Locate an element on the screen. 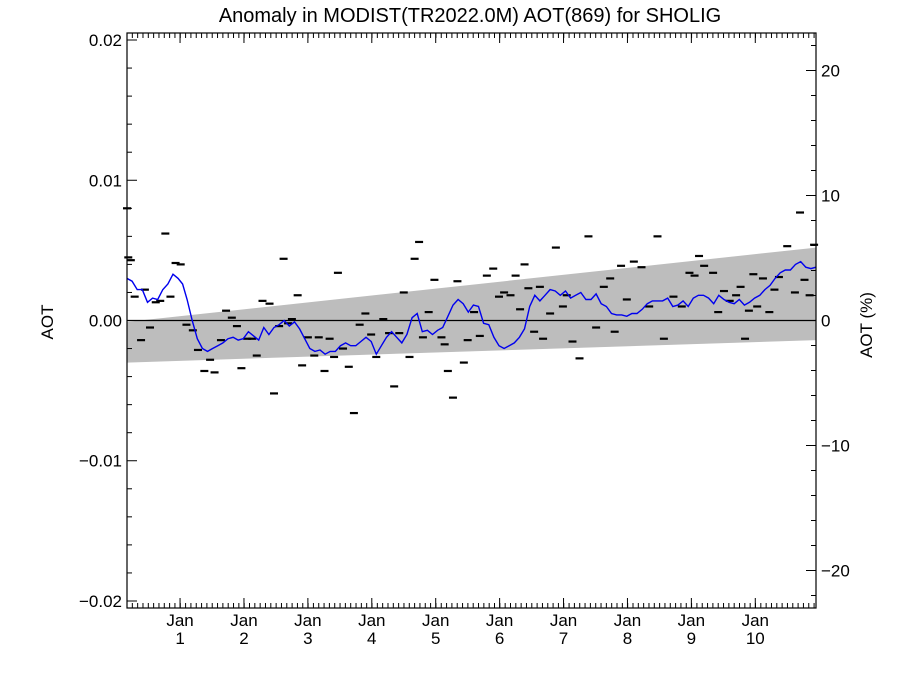 This screenshot has width=900, height=675. x-tick-year-label: 3 is located at coordinates (307, 638).